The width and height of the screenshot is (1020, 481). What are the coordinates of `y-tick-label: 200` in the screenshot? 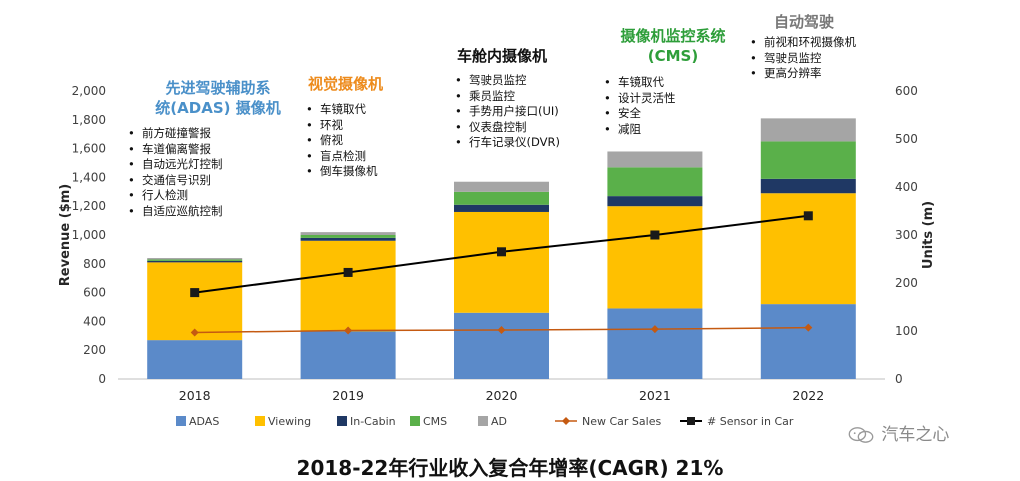 It's located at (94, 350).